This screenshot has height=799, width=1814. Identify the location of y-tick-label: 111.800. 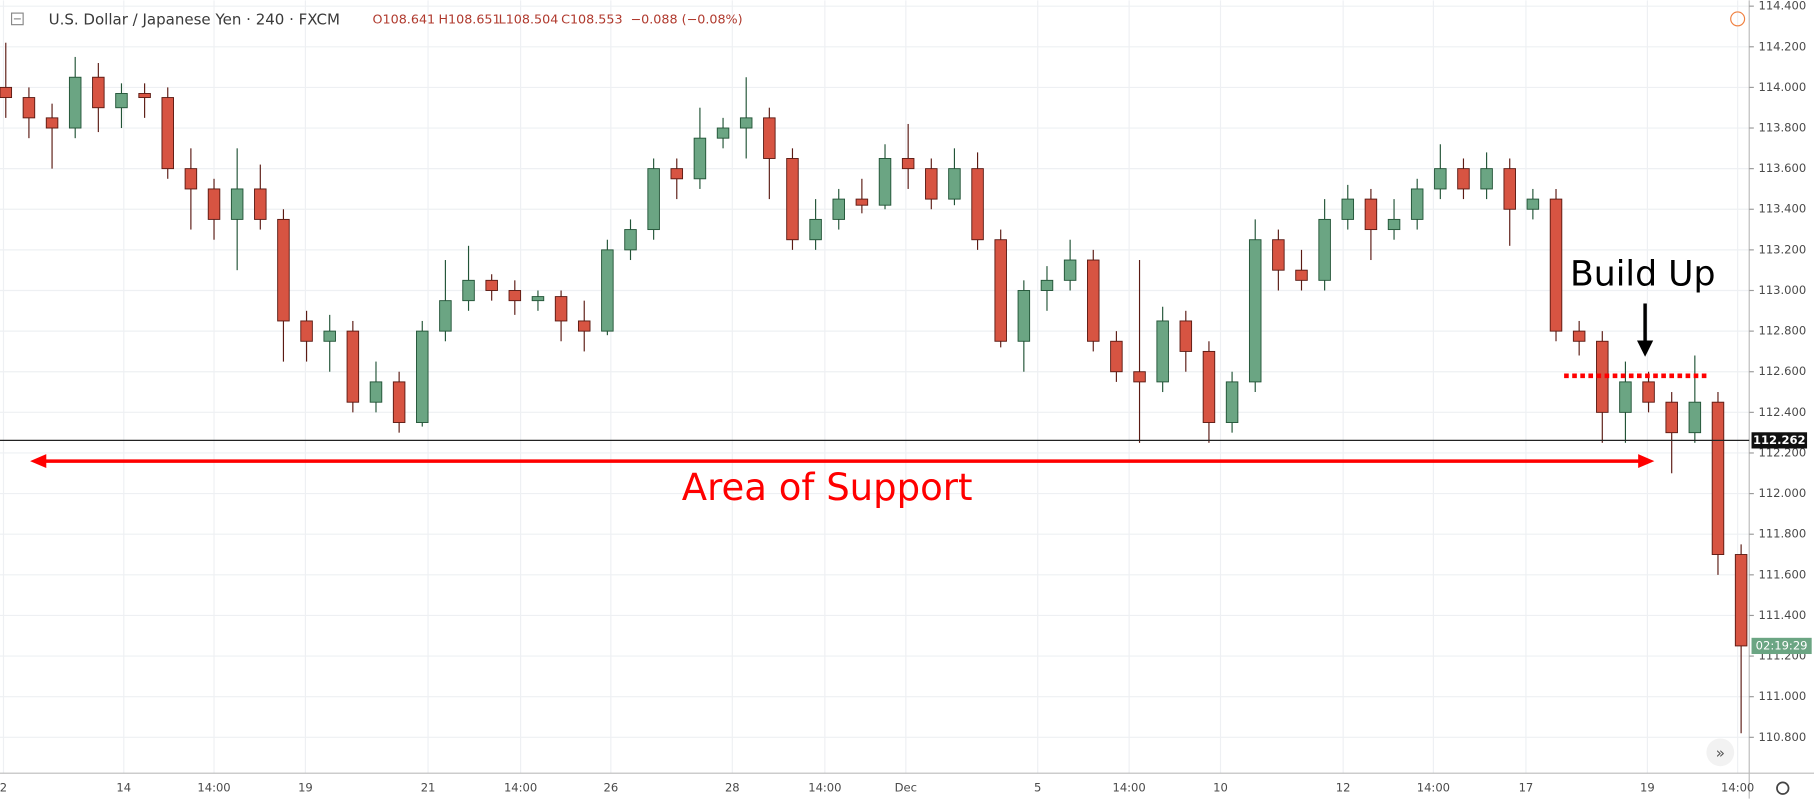
(1782, 534).